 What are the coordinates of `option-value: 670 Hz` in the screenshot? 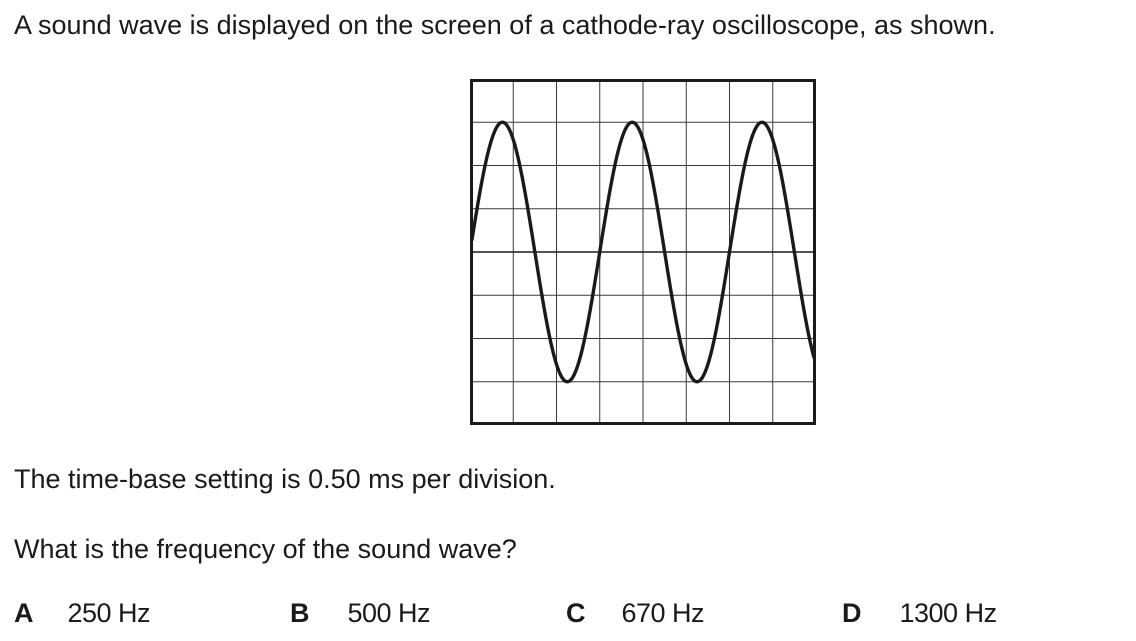 It's located at (663, 613).